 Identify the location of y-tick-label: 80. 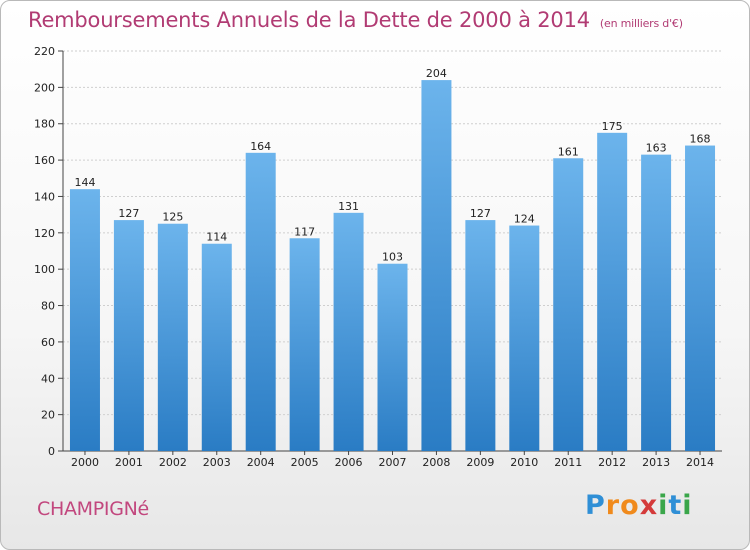
(48, 306).